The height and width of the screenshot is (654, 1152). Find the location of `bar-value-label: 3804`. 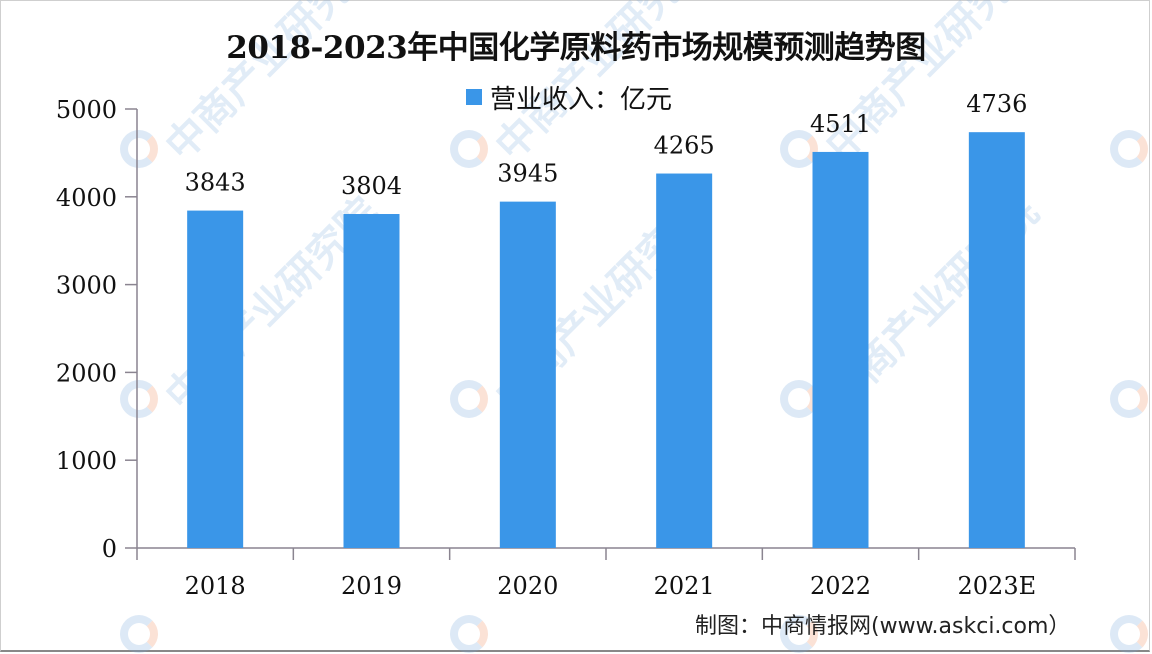

bar-value-label: 3804 is located at coordinates (371, 186).